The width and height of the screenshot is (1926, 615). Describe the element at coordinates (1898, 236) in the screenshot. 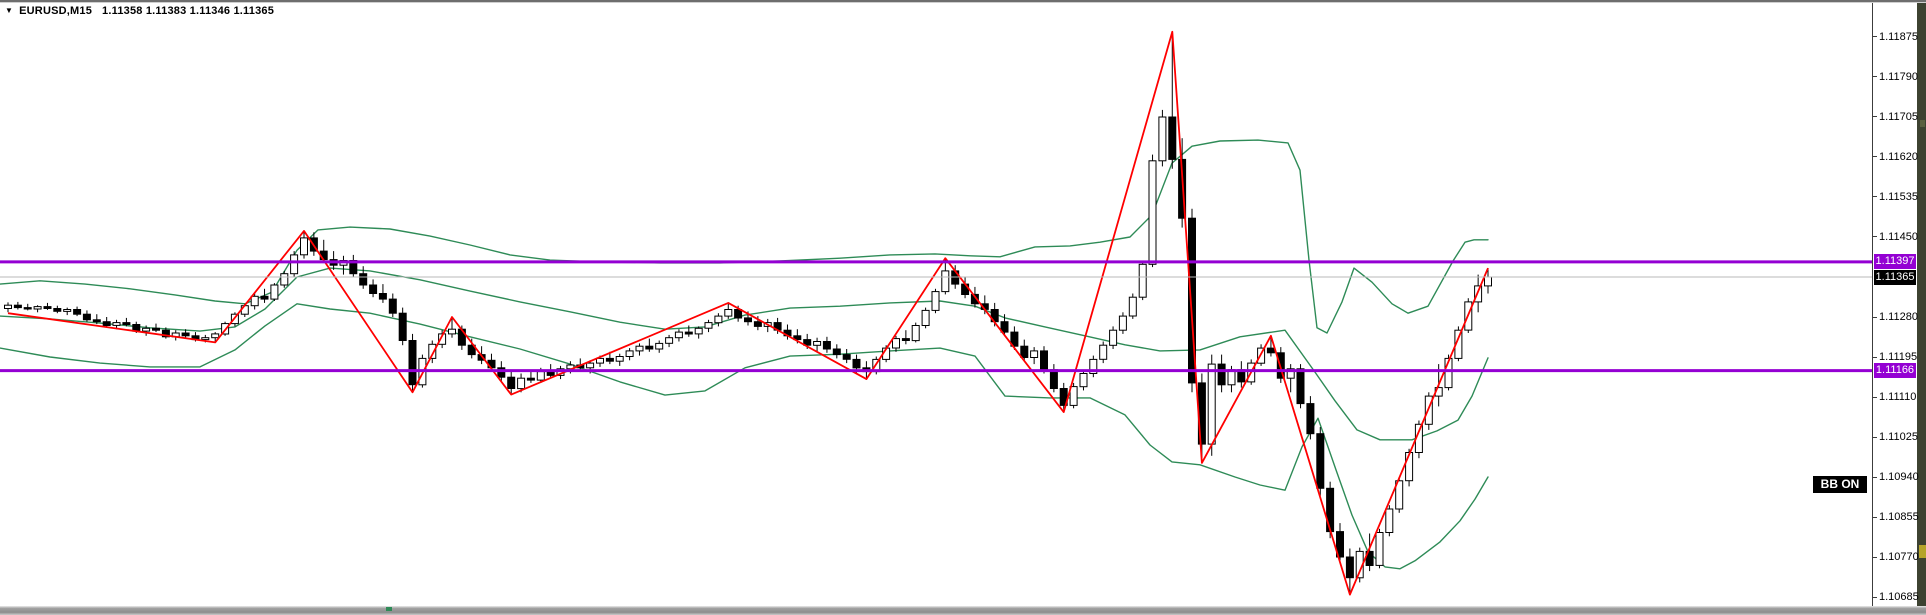

I see `axis-price-label: 1.11450` at that location.